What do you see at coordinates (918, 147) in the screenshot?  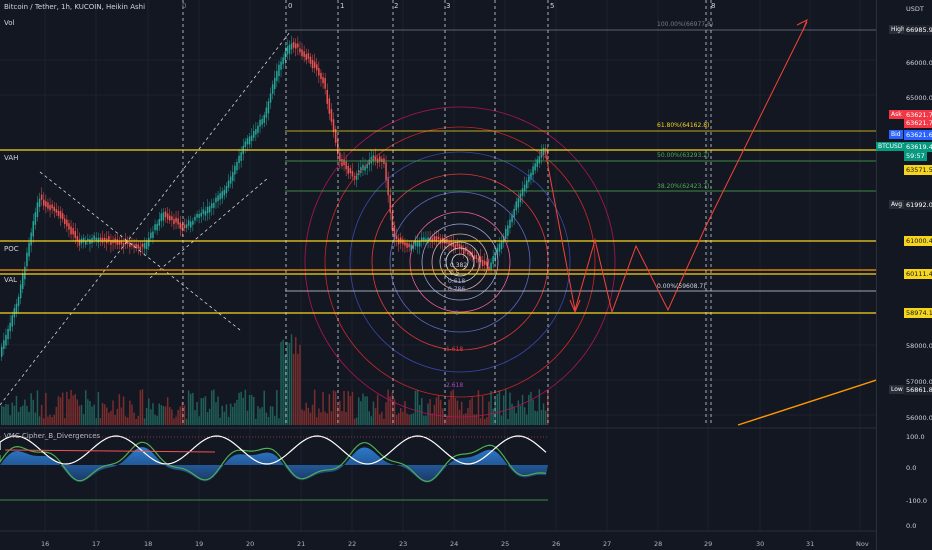 I see `price-badge: 63619.4` at bounding box center [918, 147].